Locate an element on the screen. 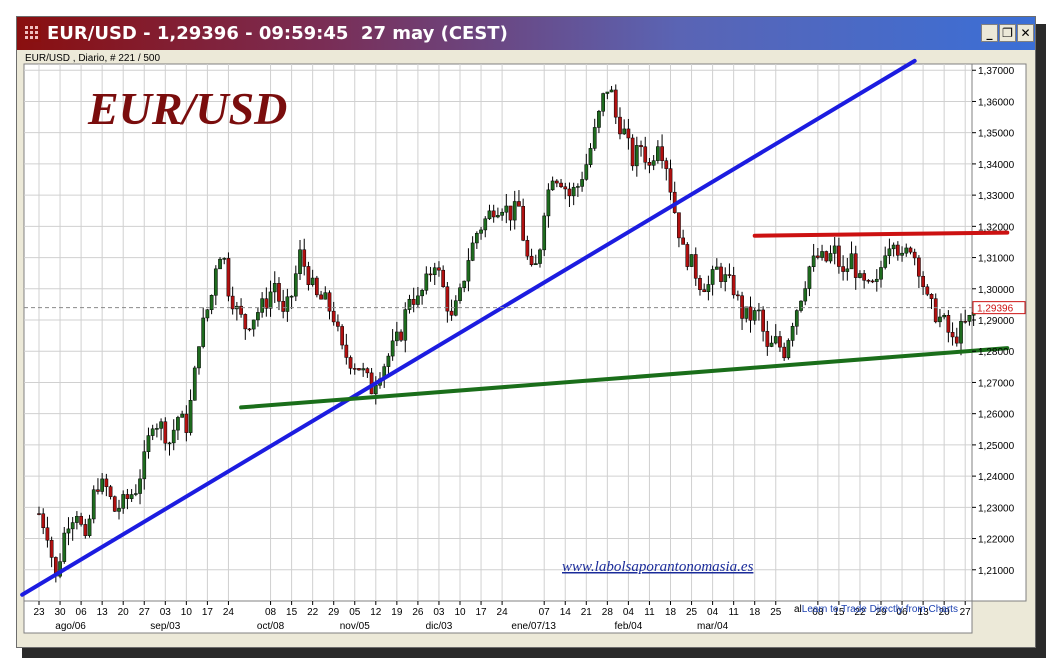  x-day-label: 30 is located at coordinates (60, 612).